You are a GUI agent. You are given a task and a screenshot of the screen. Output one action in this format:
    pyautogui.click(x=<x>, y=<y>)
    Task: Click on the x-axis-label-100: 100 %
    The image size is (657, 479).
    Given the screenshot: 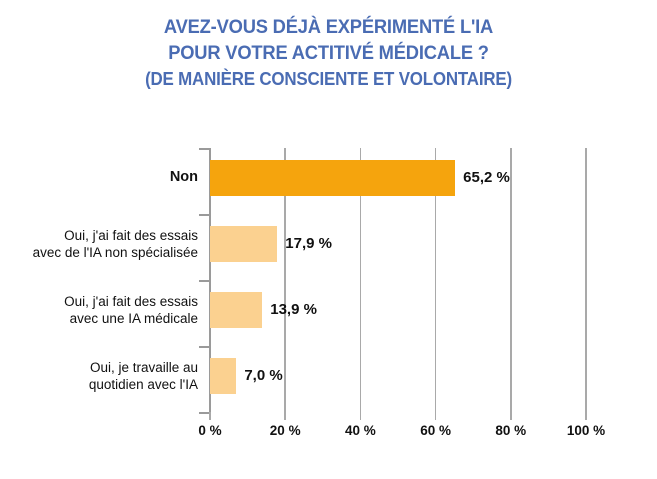 What is the action you would take?
    pyautogui.click(x=586, y=430)
    